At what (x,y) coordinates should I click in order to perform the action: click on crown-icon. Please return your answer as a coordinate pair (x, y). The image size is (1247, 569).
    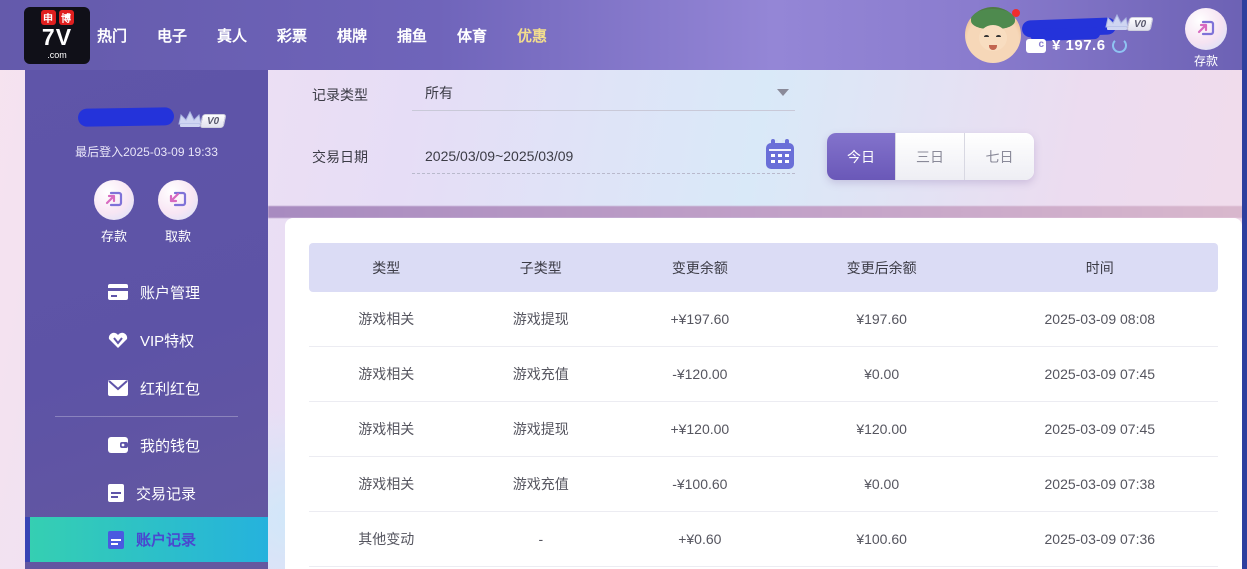
    Looking at the image, I should click on (1117, 21).